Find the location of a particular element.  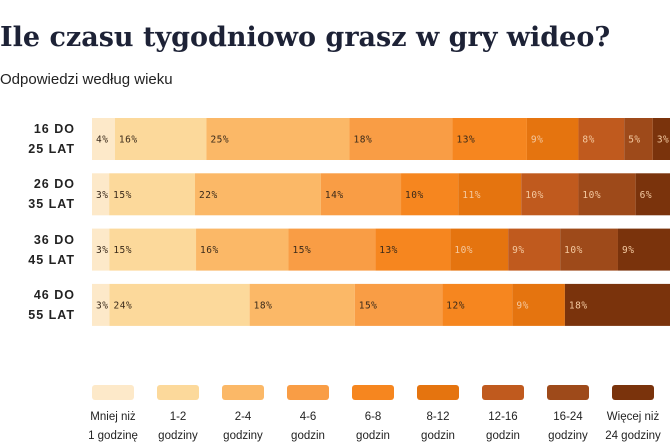

legend-label: 1-2 godziny is located at coordinates (178, 426).